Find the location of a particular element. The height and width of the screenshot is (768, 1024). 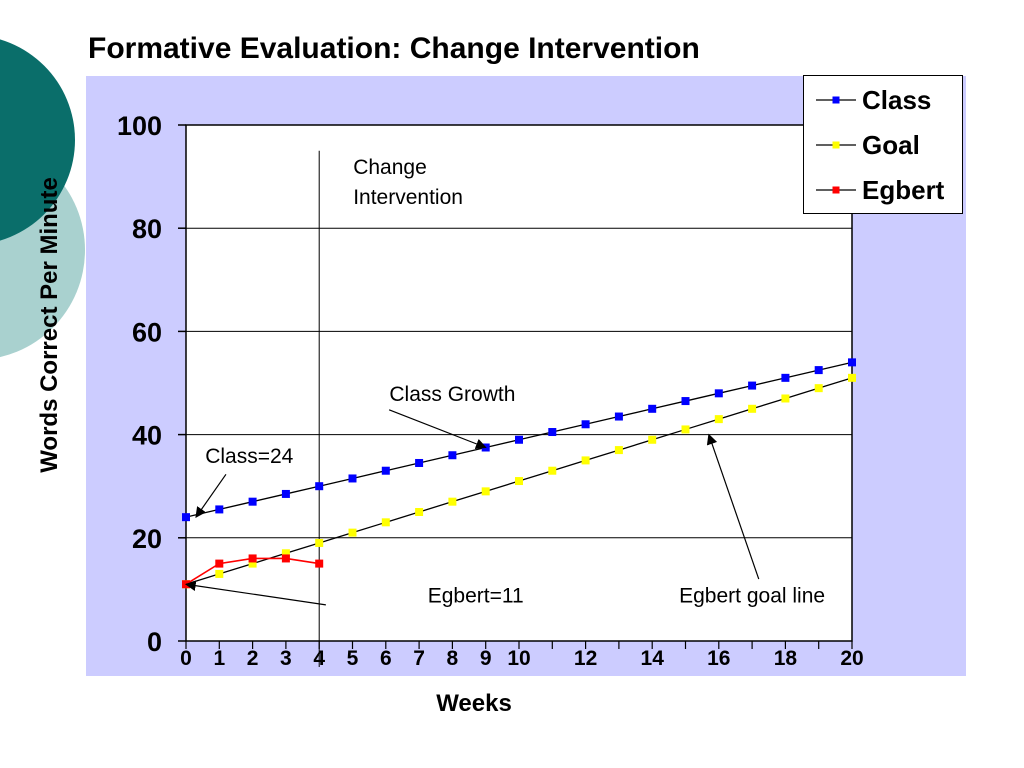

x-axis-title: Weeks is located at coordinates (474, 703).